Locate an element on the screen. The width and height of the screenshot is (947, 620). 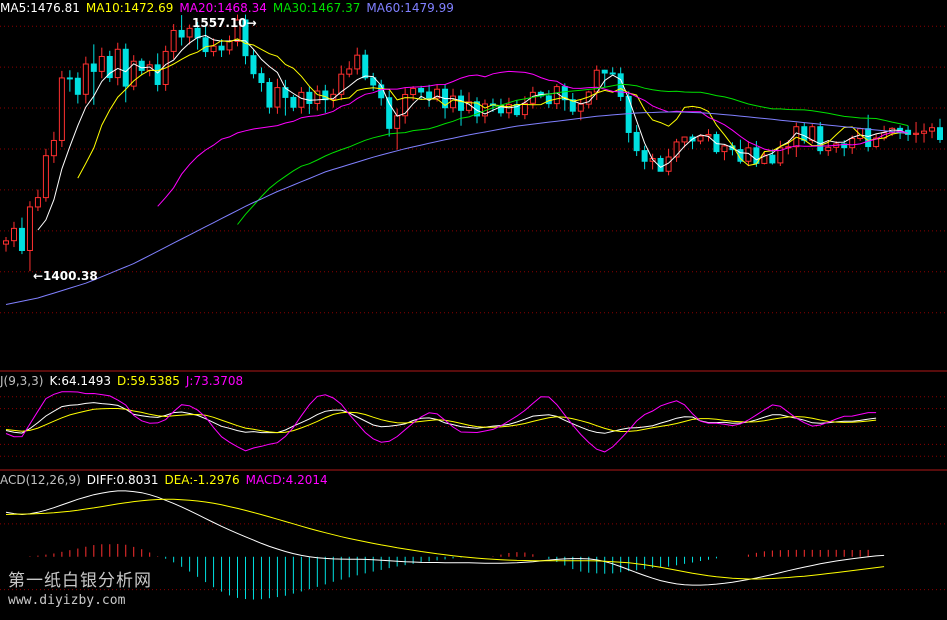
macd-line-diff is located at coordinates (445, 538).